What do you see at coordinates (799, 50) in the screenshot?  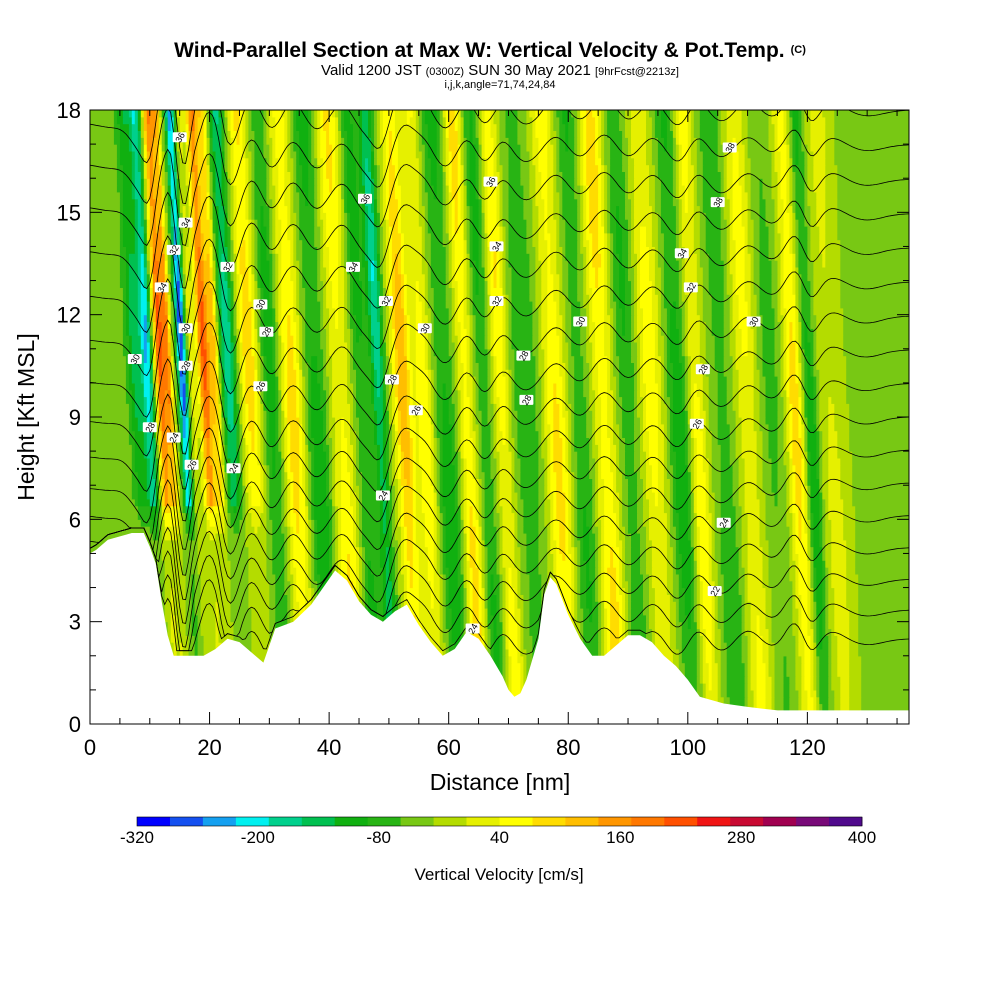 I see `copyright-mark: (C)` at bounding box center [799, 50].